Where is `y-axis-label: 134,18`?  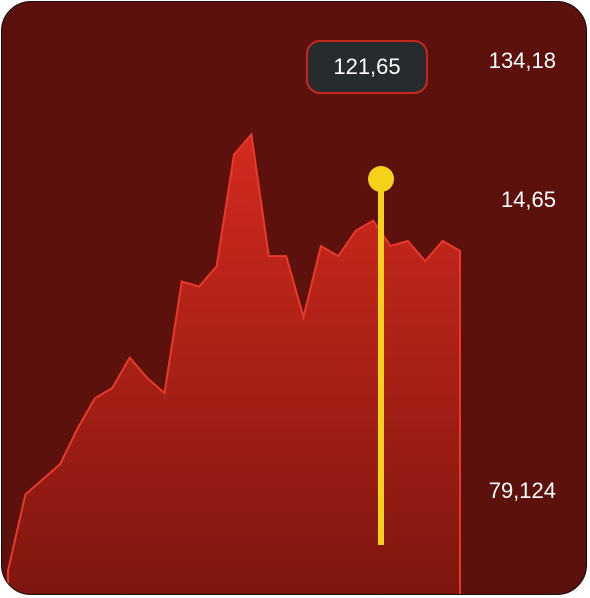 y-axis-label: 134,18 is located at coordinates (522, 60).